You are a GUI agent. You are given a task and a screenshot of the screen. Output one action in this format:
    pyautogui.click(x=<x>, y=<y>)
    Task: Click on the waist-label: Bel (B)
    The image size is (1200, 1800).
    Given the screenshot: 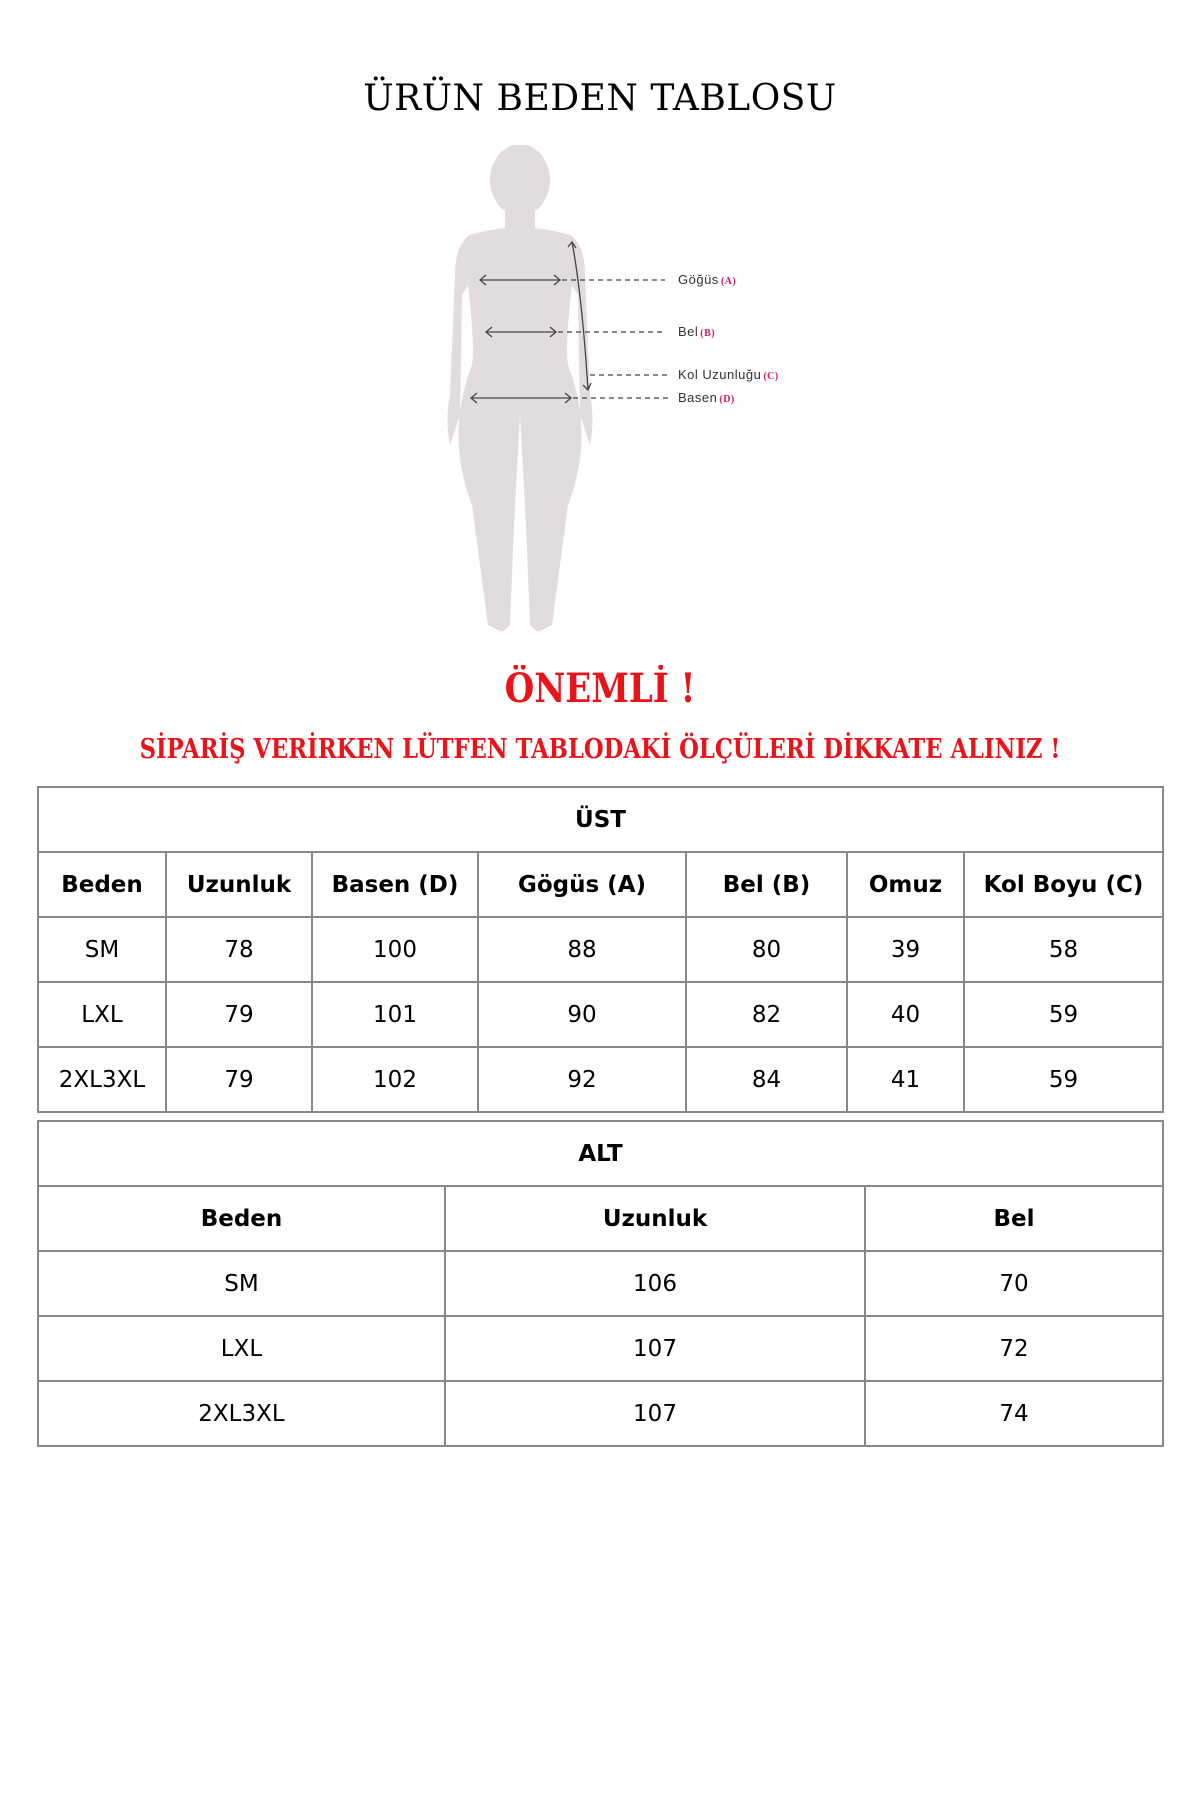 What is the action you would take?
    pyautogui.click(x=697, y=331)
    